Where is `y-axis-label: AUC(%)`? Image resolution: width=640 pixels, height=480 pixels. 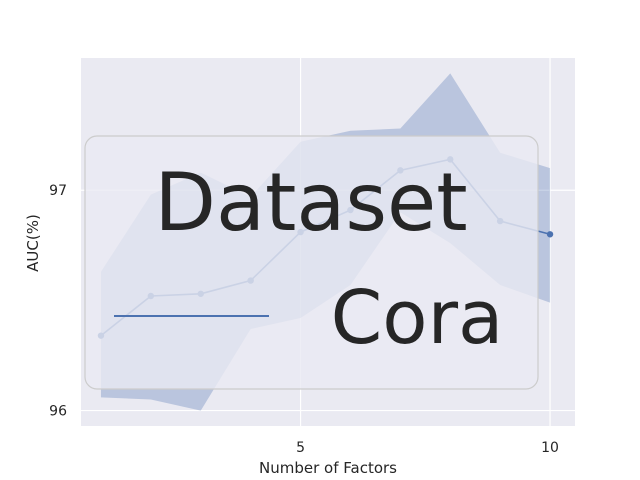 y-axis-label: AUC(%) is located at coordinates (33, 243).